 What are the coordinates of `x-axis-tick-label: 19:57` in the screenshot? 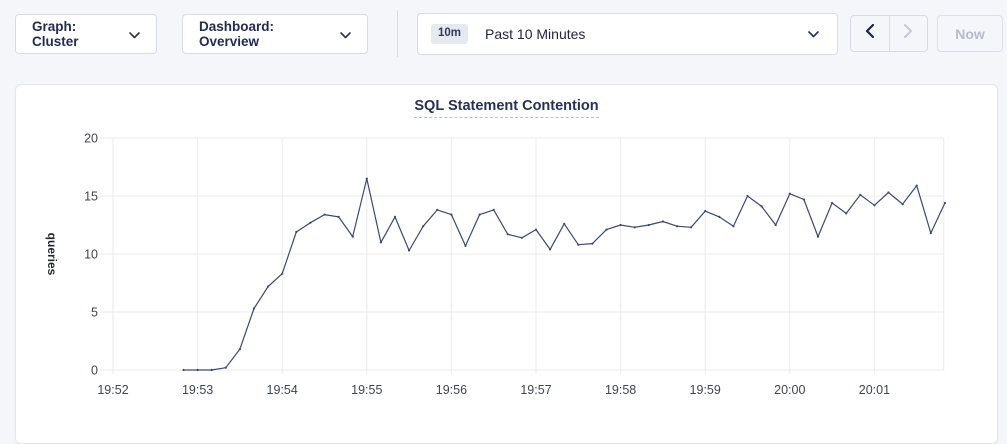 It's located at (535, 390).